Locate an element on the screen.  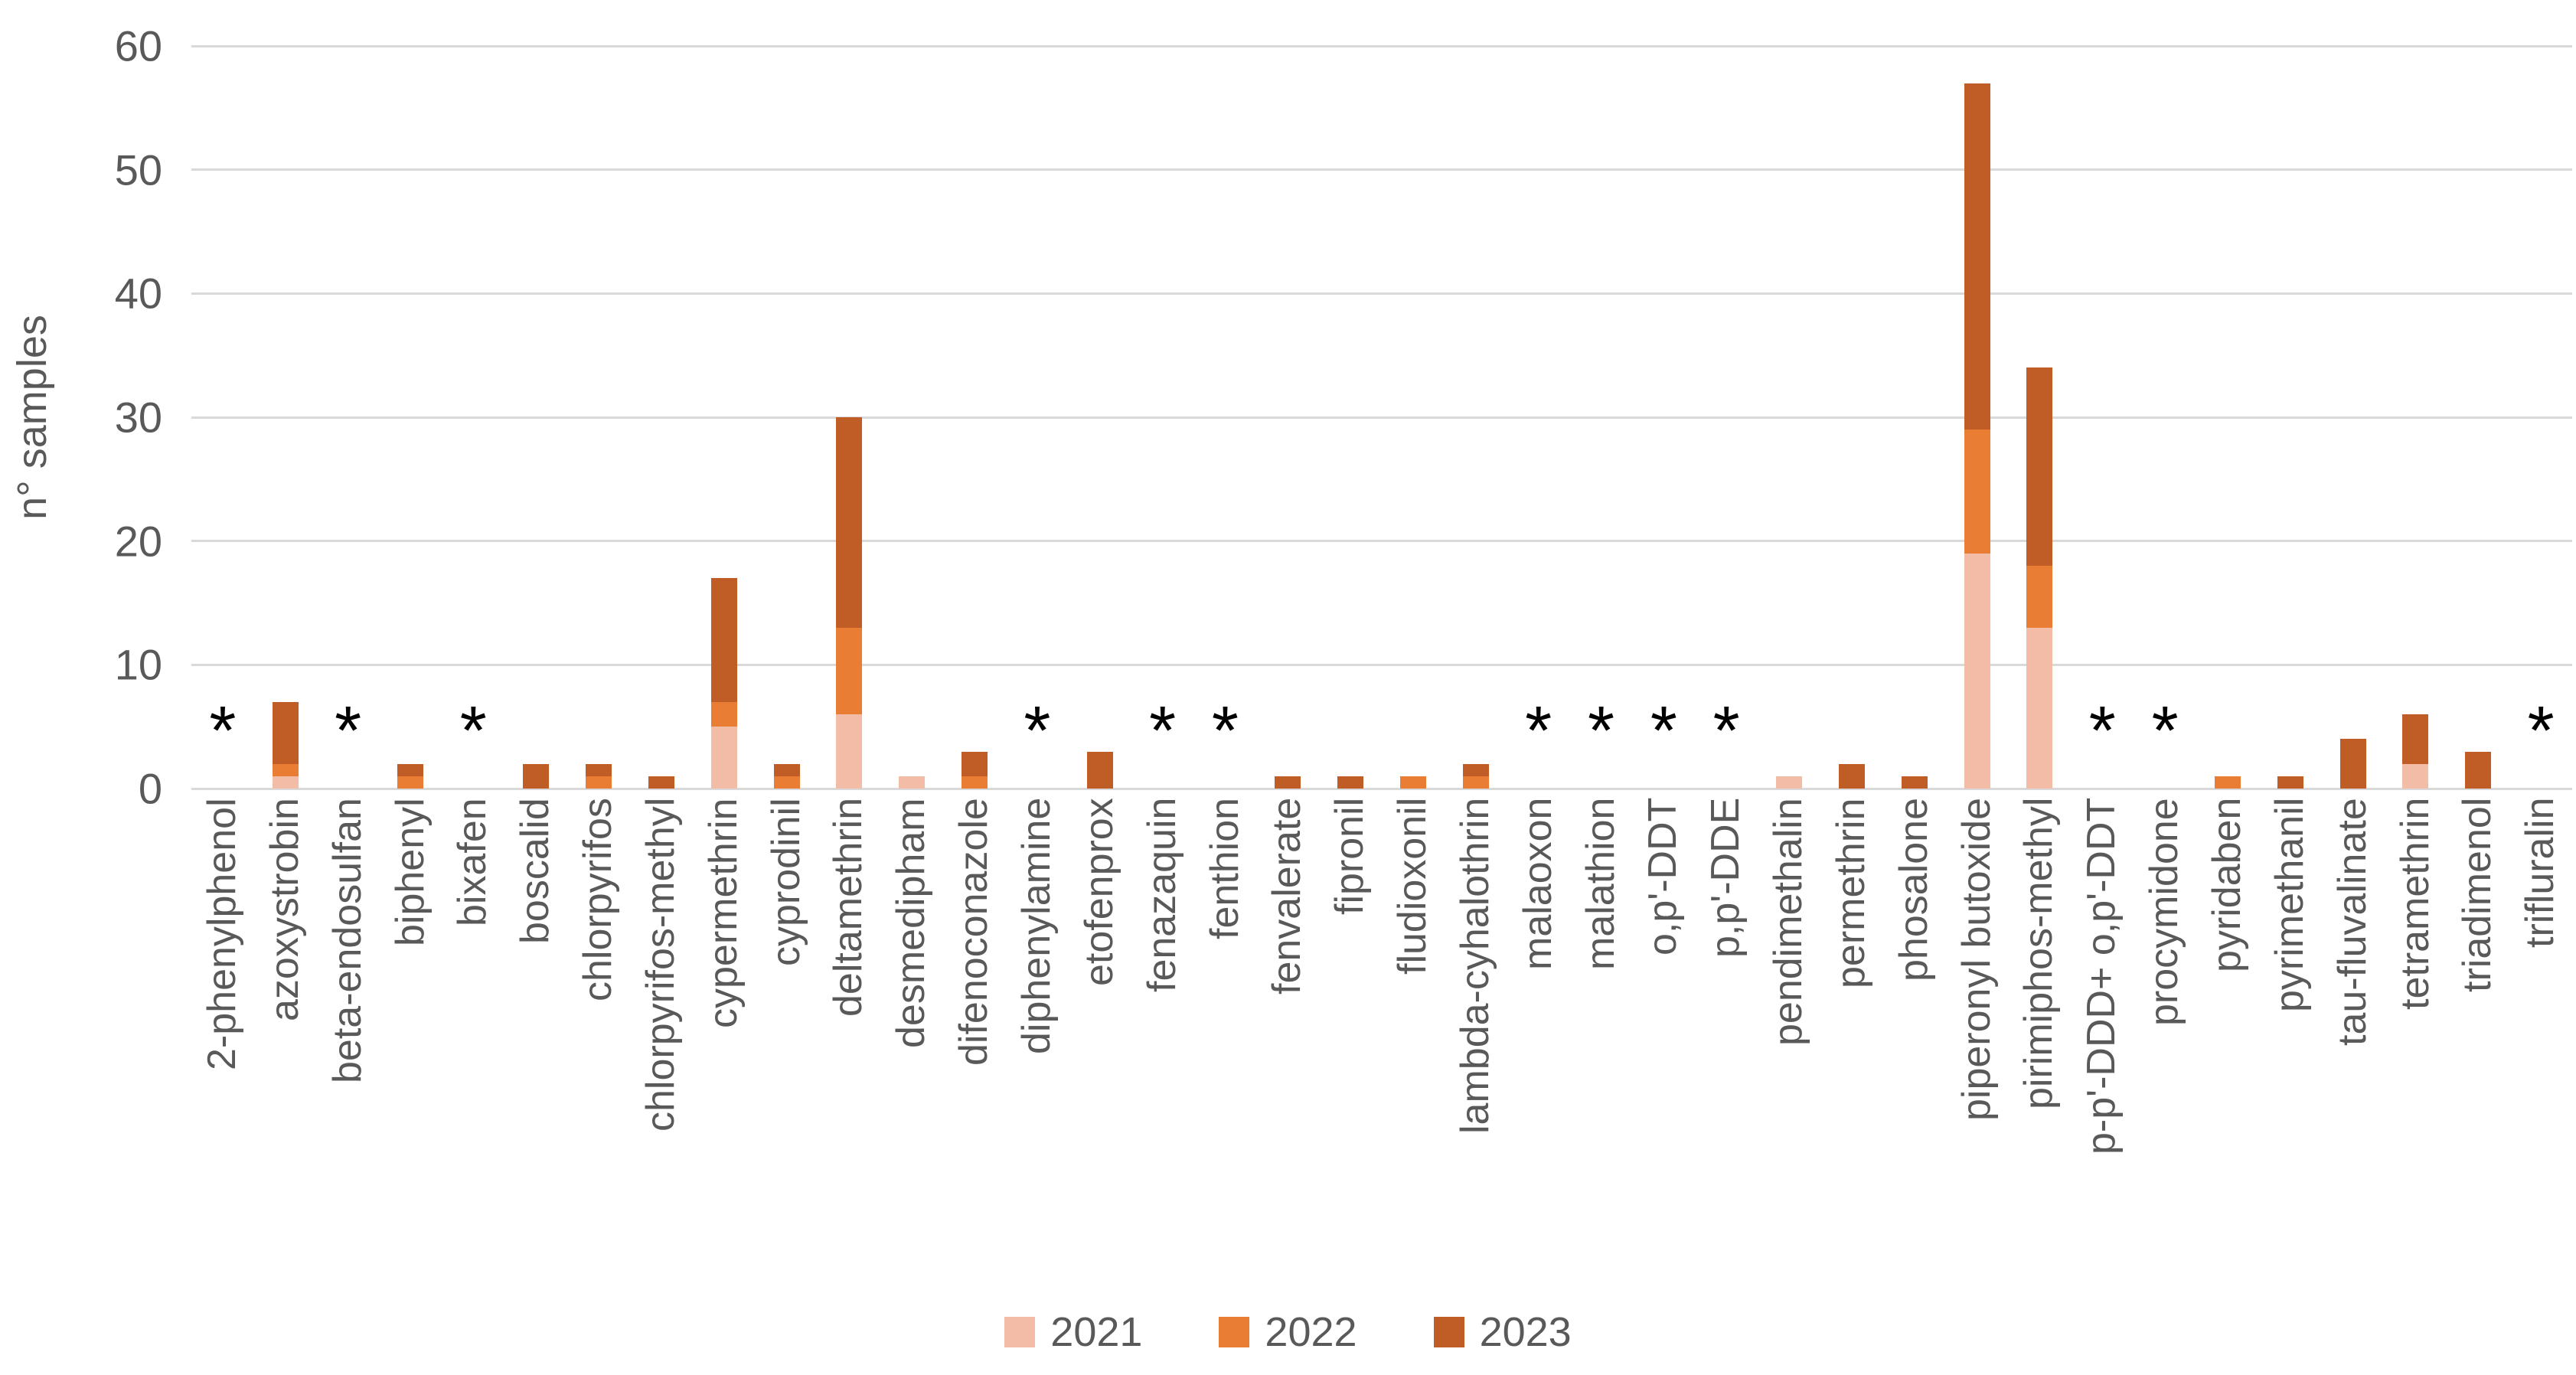
legend-item-2021: 2021 is located at coordinates (1073, 1332).